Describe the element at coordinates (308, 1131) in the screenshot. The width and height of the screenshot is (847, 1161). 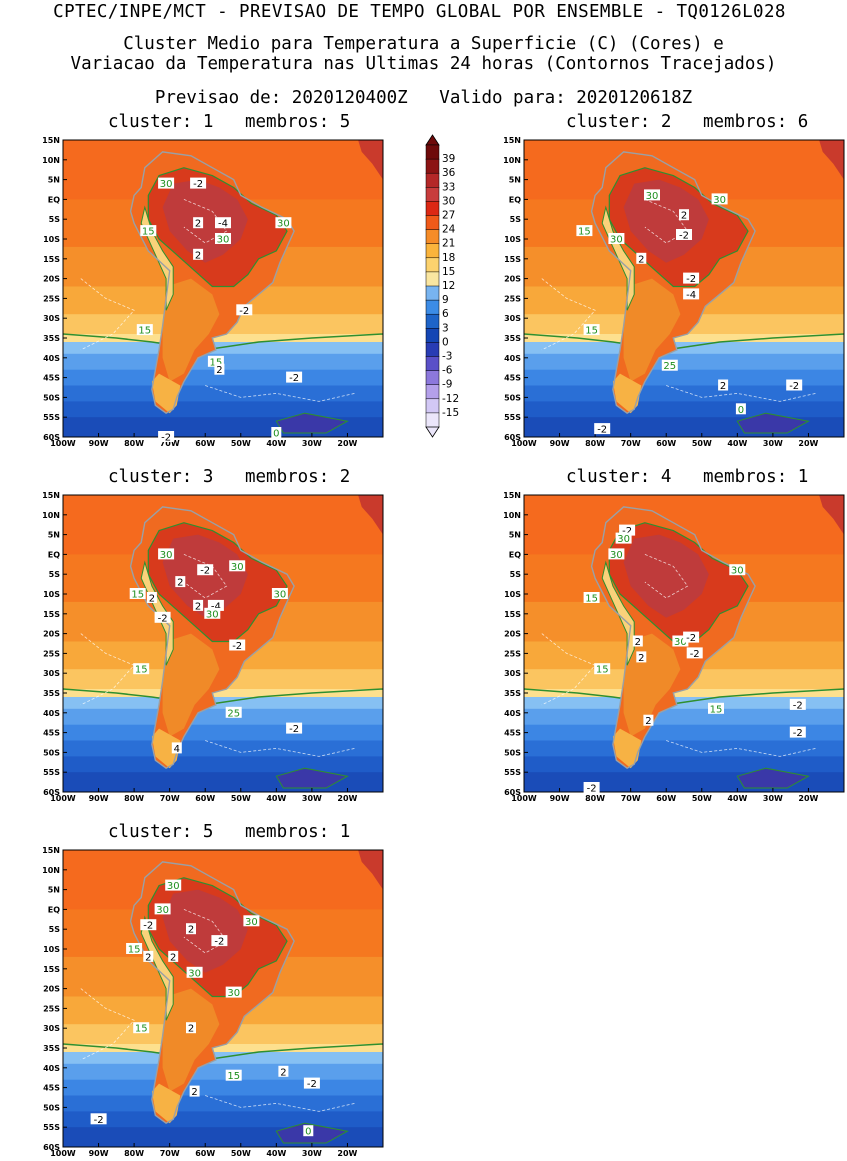
I see `contour-label: 0` at that location.